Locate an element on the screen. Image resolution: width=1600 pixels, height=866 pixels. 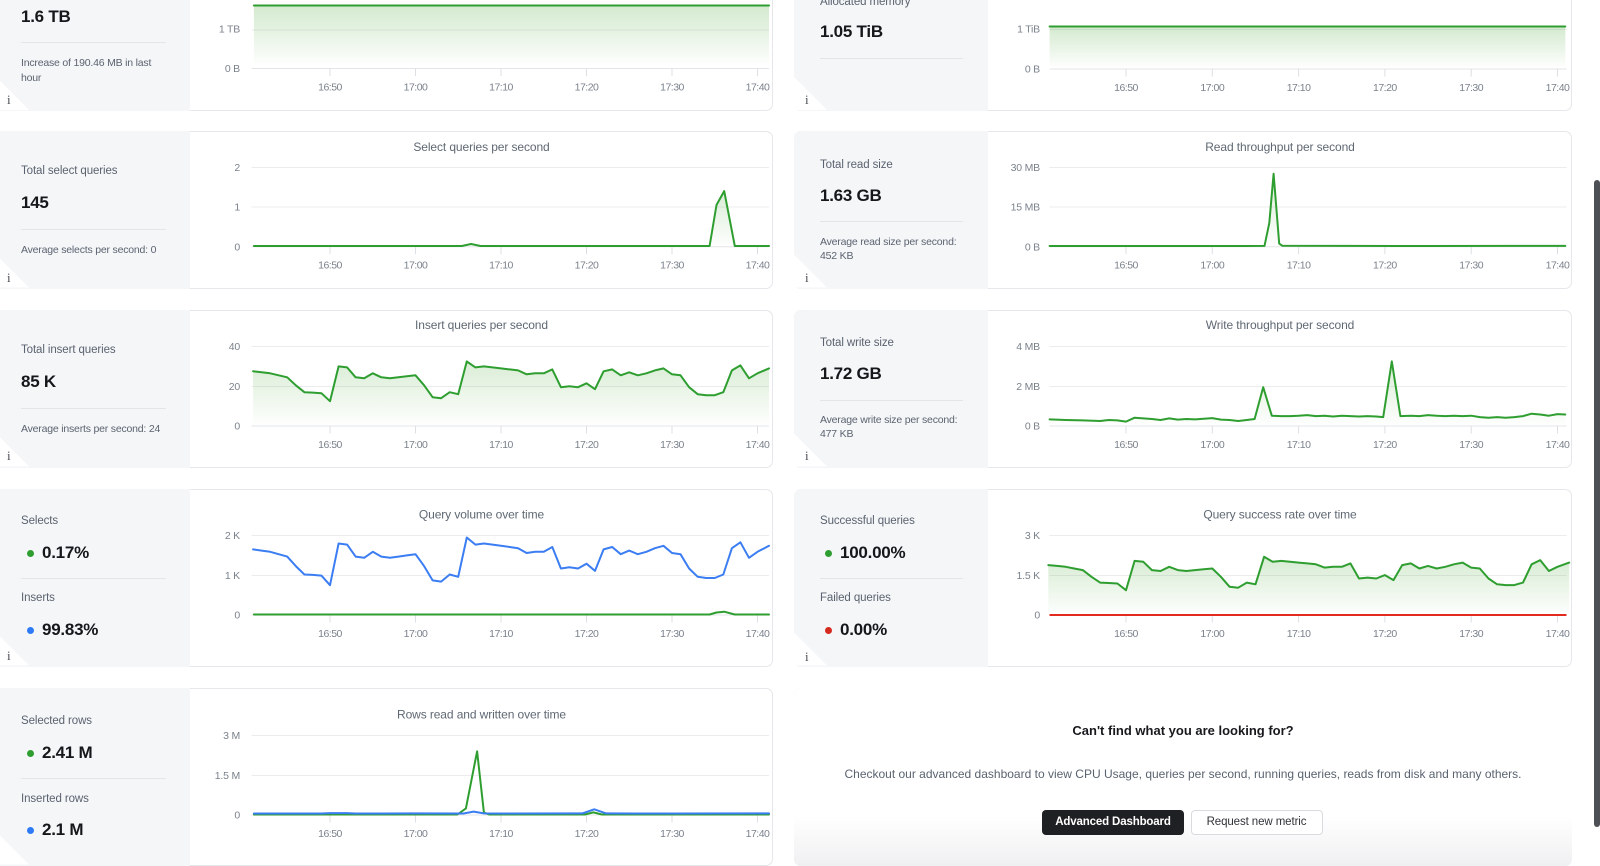
svg-text: Write throughput per second is located at coordinates (1280, 325).